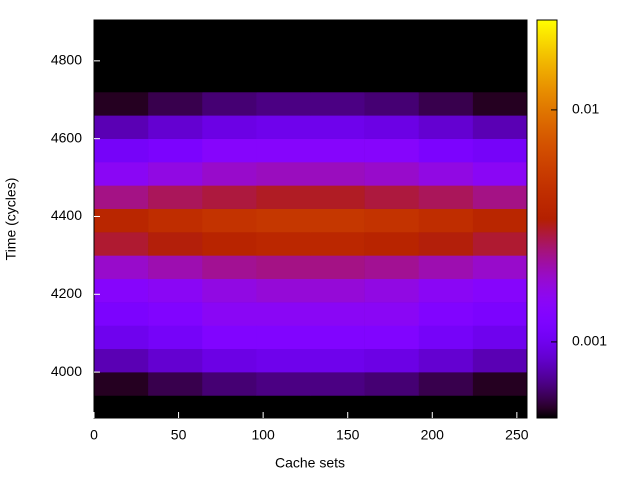 This screenshot has width=640, height=480. Describe the element at coordinates (179, 435) in the screenshot. I see `x-tick-label: 50` at that location.